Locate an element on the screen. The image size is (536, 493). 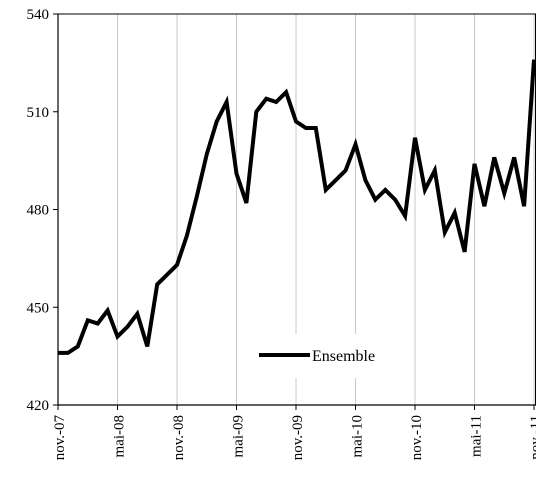
x-tick-label-6: nov.-10 is located at coordinates (417, 437).